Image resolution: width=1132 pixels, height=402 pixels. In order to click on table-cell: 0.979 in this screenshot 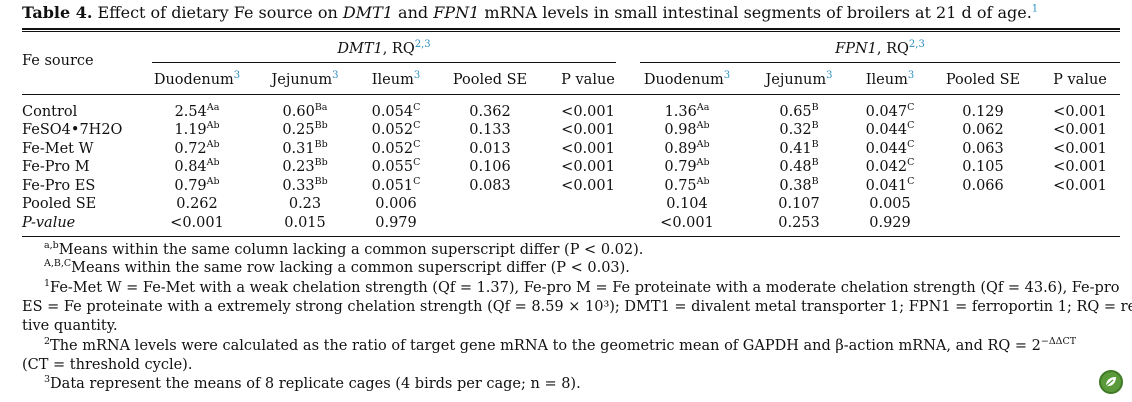, I will do `click(396, 223)`.